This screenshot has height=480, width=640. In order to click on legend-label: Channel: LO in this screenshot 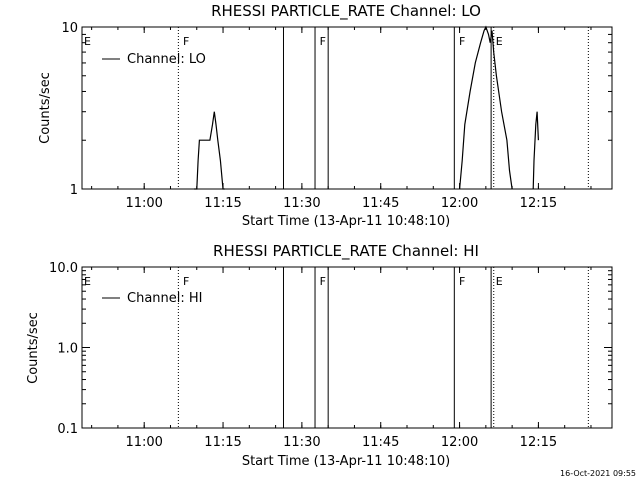, I will do `click(166, 59)`.